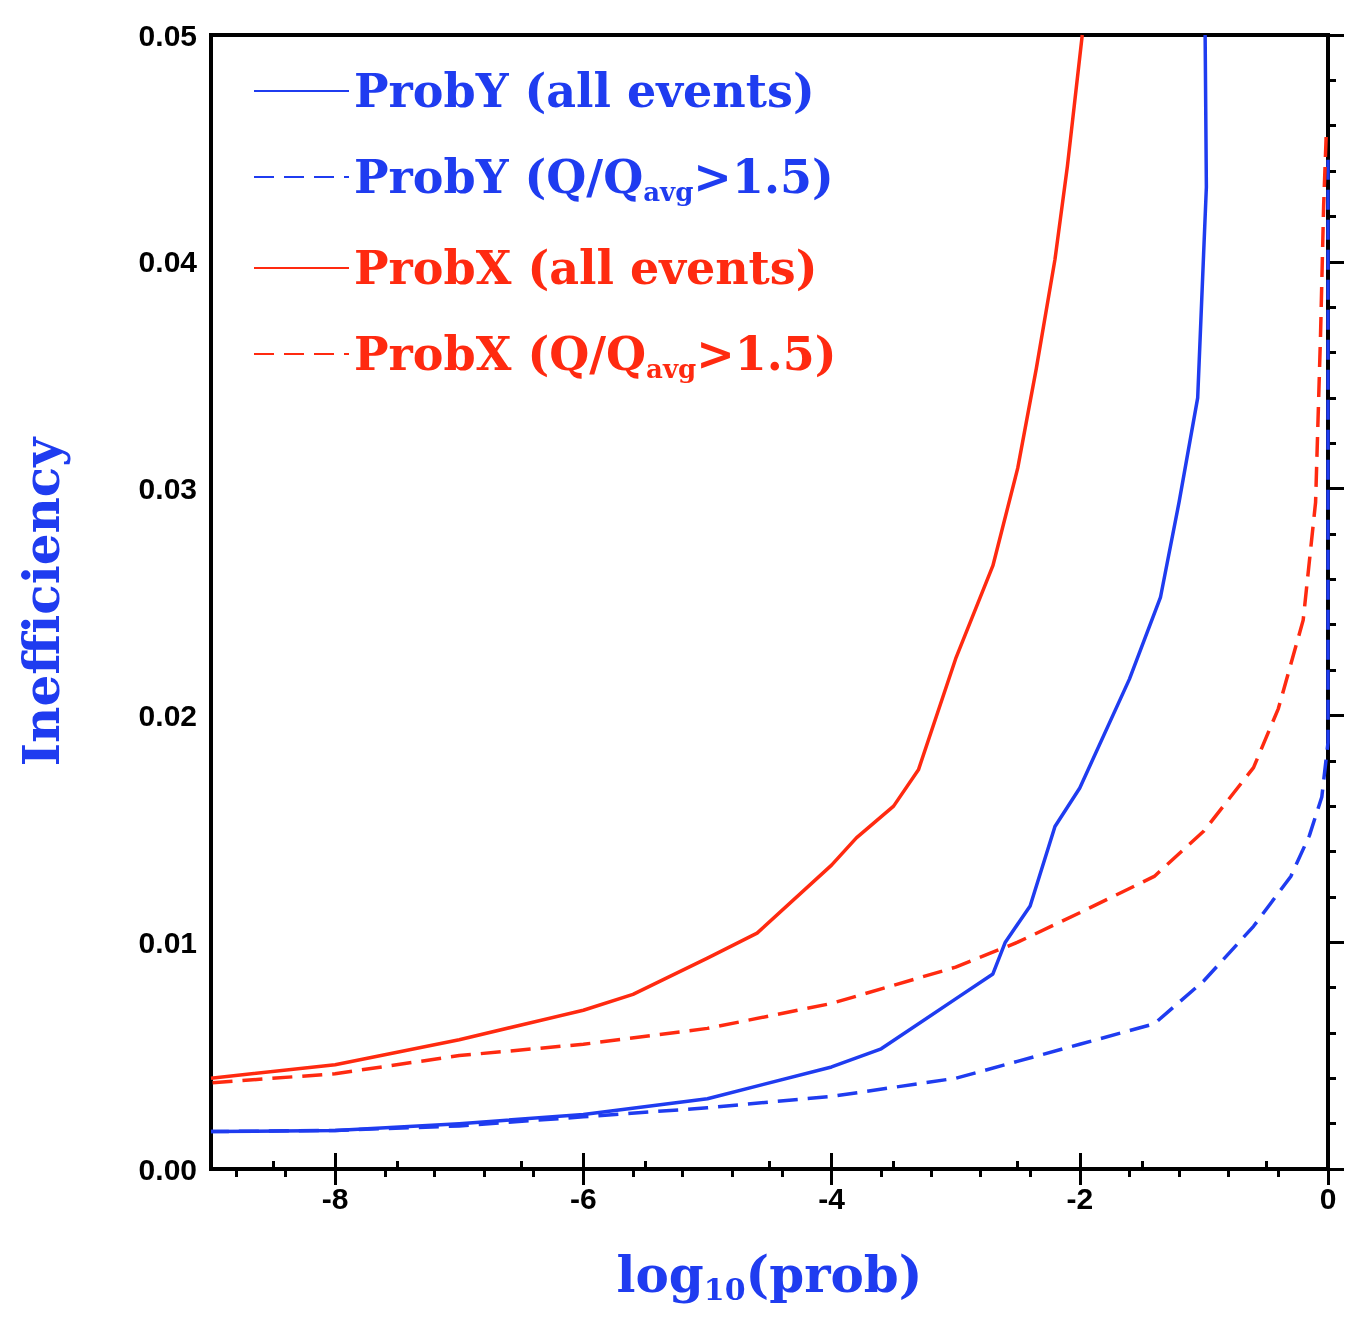  What do you see at coordinates (586, 268) in the screenshot?
I see `legend-label: ProbX (all events)` at bounding box center [586, 268].